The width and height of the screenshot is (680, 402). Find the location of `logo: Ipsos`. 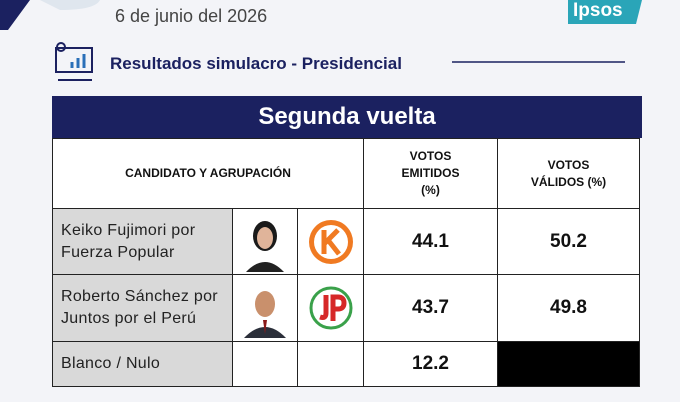

logo: Ipsos is located at coordinates (598, 10).